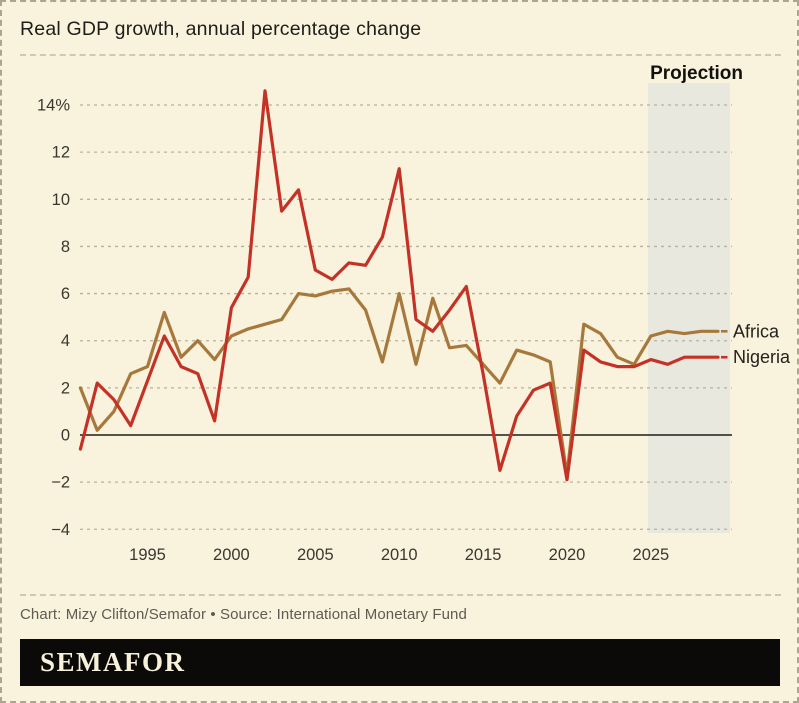 The width and height of the screenshot is (799, 703). What do you see at coordinates (400, 595) in the screenshot?
I see `footer-divider` at bounding box center [400, 595].